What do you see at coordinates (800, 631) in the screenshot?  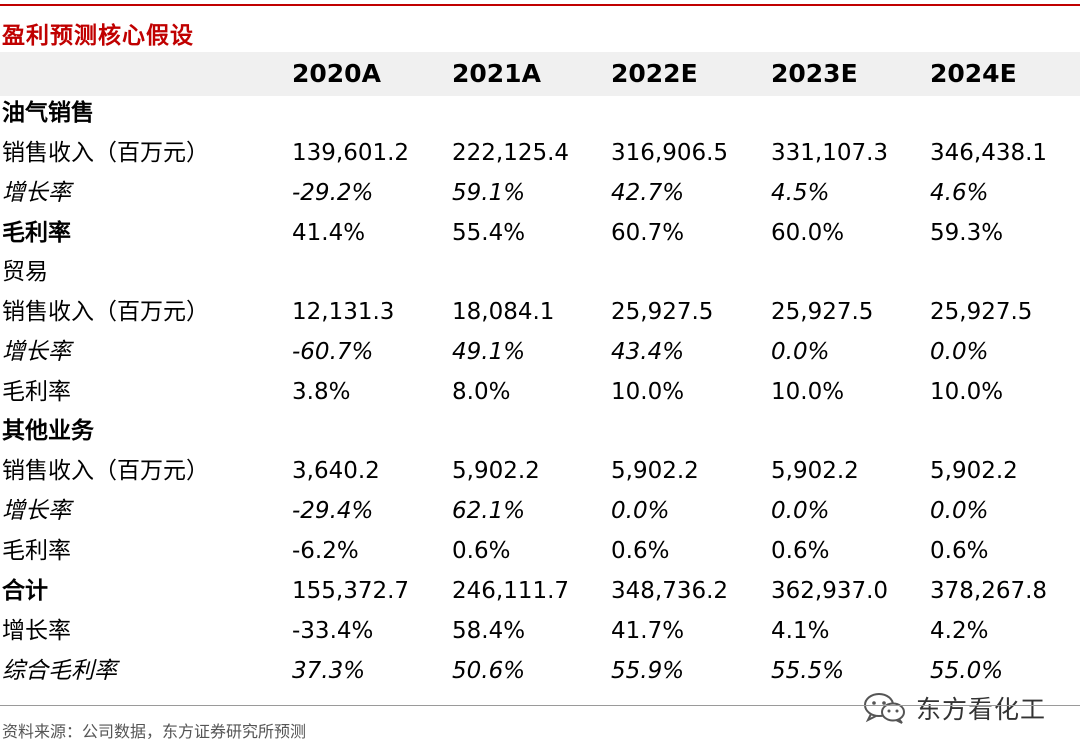 I see `table-cell: 4.1%` at bounding box center [800, 631].